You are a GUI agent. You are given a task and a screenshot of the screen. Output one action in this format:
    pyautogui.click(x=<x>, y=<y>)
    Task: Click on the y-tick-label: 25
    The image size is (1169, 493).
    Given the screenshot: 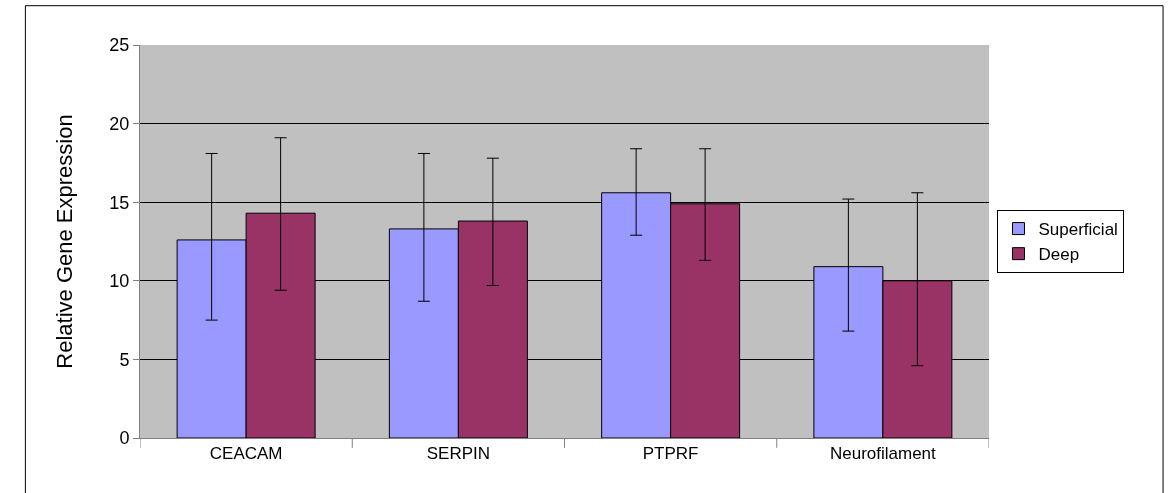 What is the action you would take?
    pyautogui.click(x=119, y=45)
    